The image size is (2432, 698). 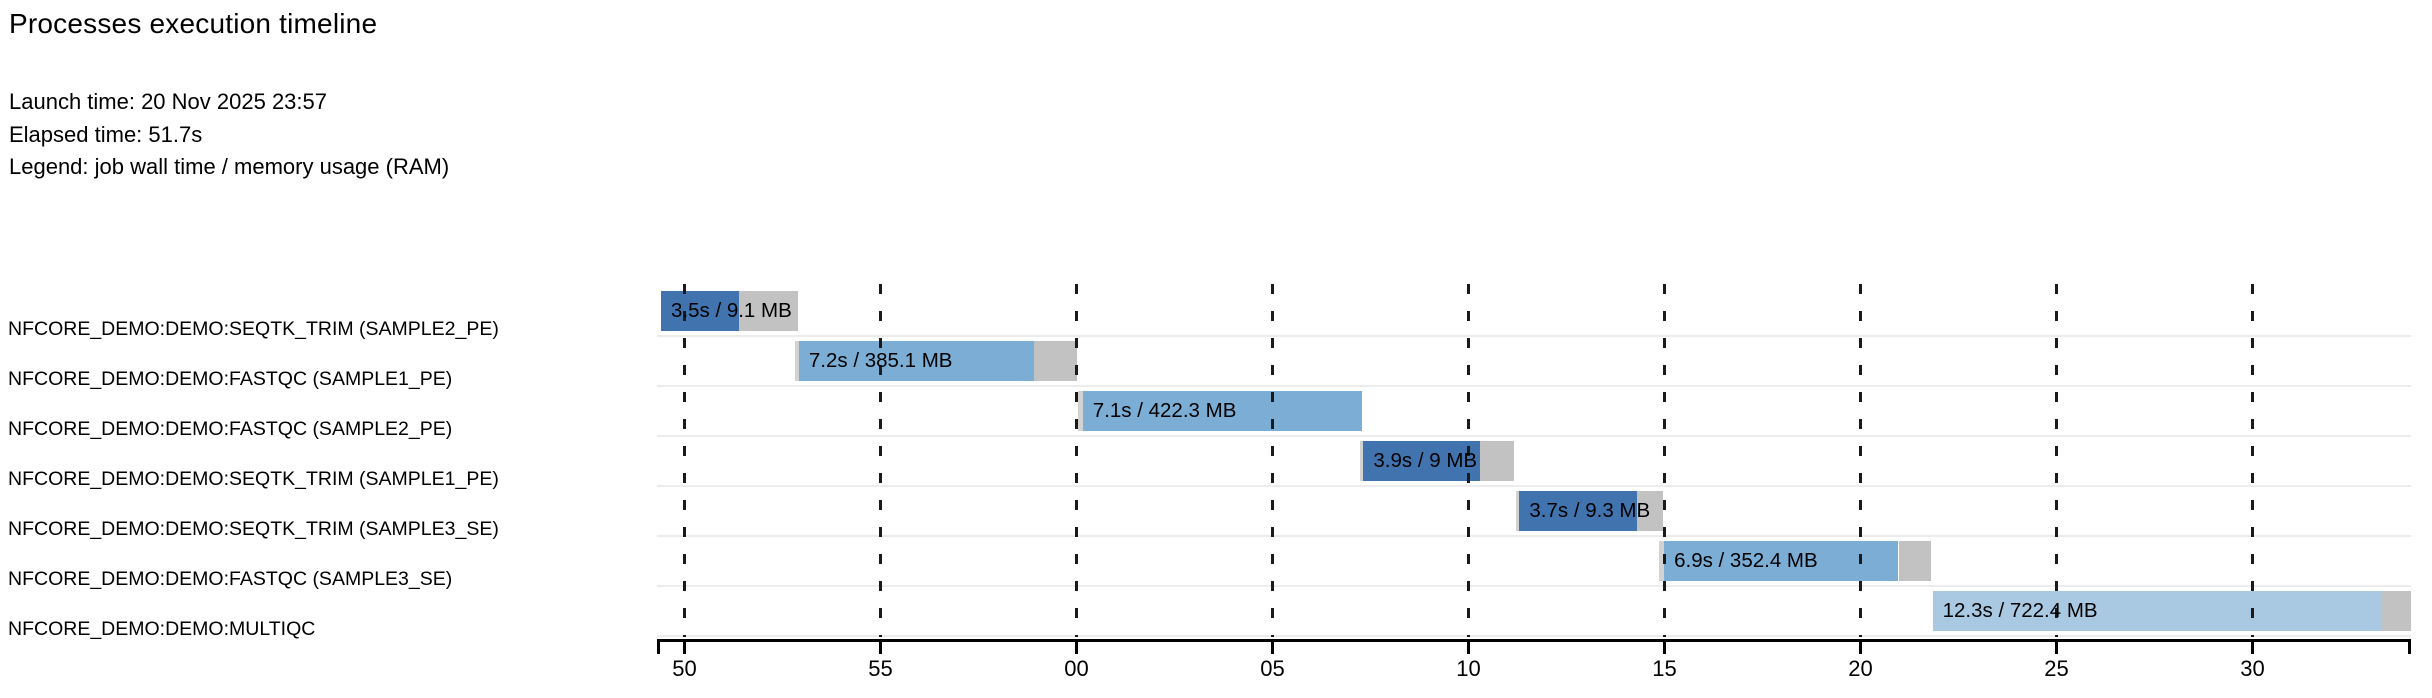 What do you see at coordinates (1746, 560) in the screenshot?
I see `task-bar-label: 6.9s / 352.4 MB` at bounding box center [1746, 560].